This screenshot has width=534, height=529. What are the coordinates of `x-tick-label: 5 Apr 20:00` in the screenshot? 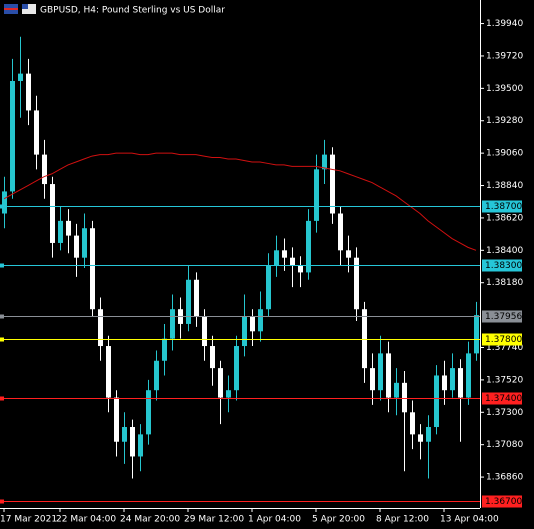 It's located at (338, 520).